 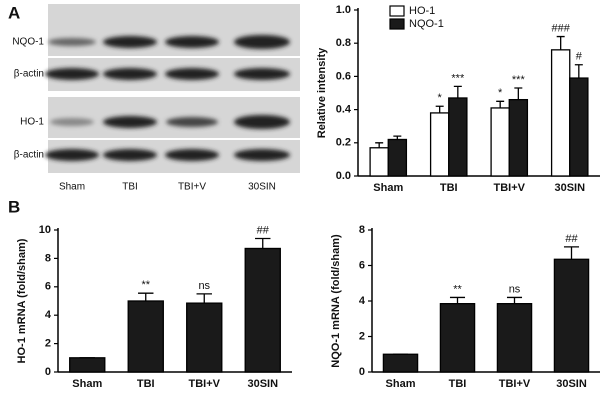 What do you see at coordinates (14, 12) in the screenshot?
I see `panel-label: A` at bounding box center [14, 12].